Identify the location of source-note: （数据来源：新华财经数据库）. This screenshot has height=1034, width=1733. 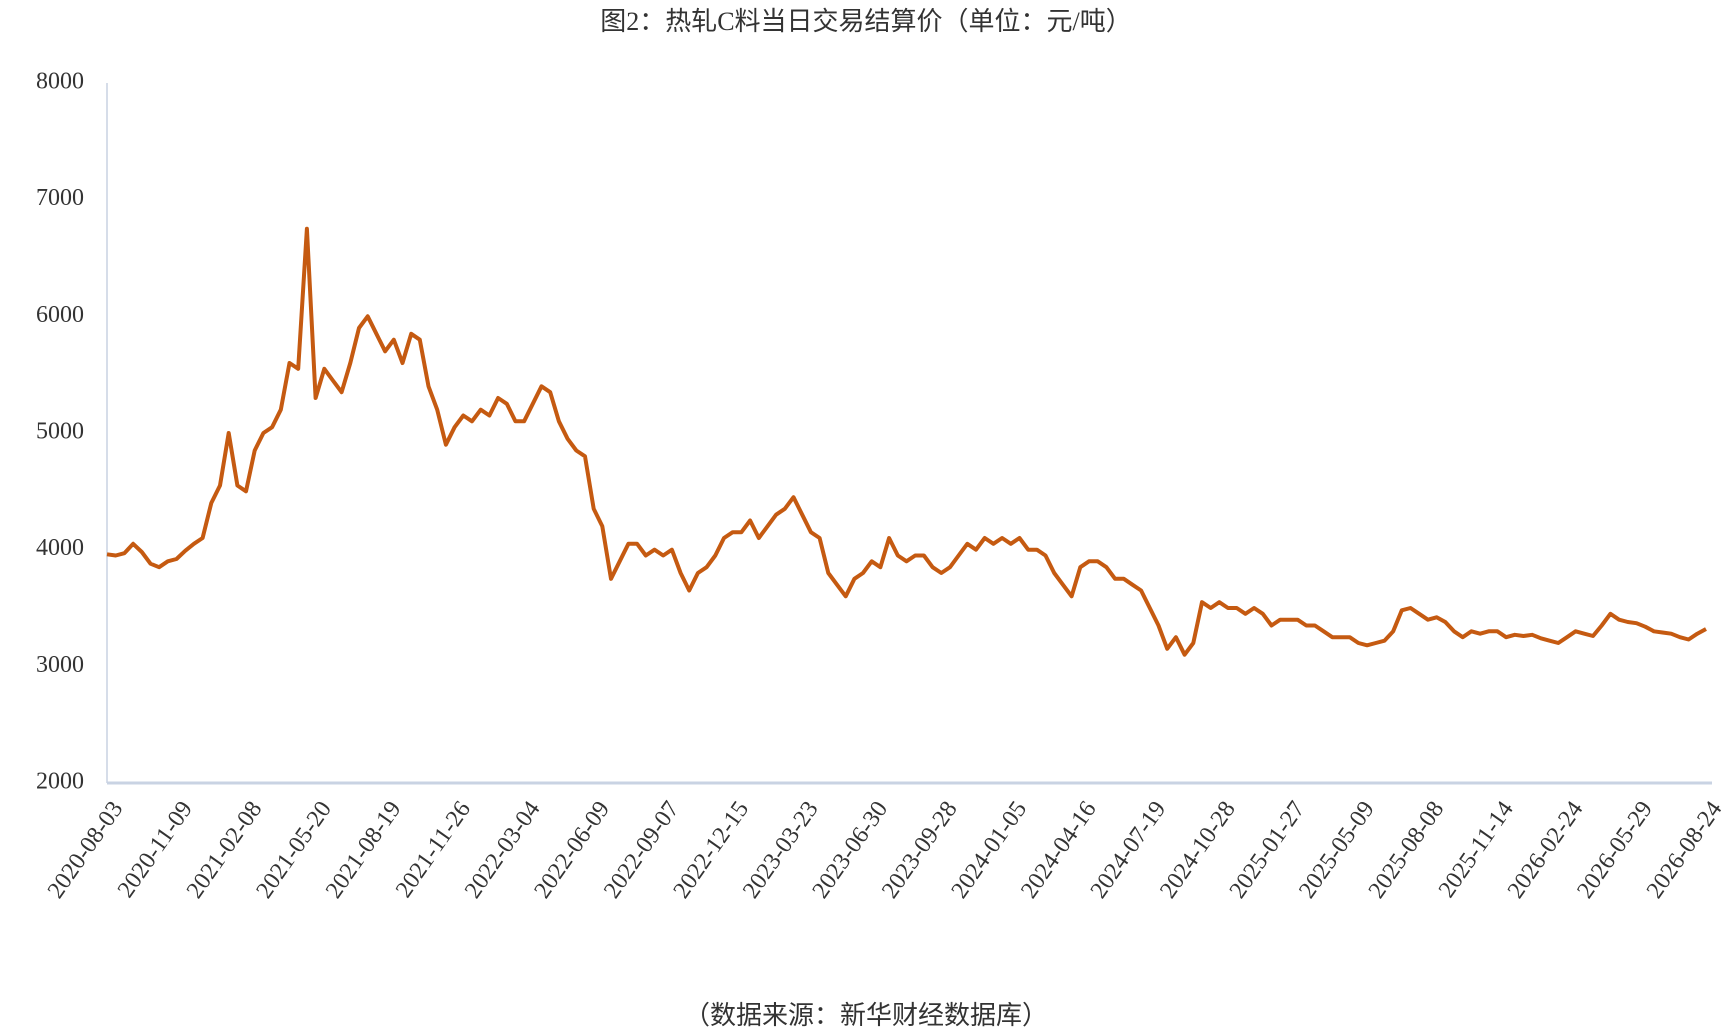
(866, 1015).